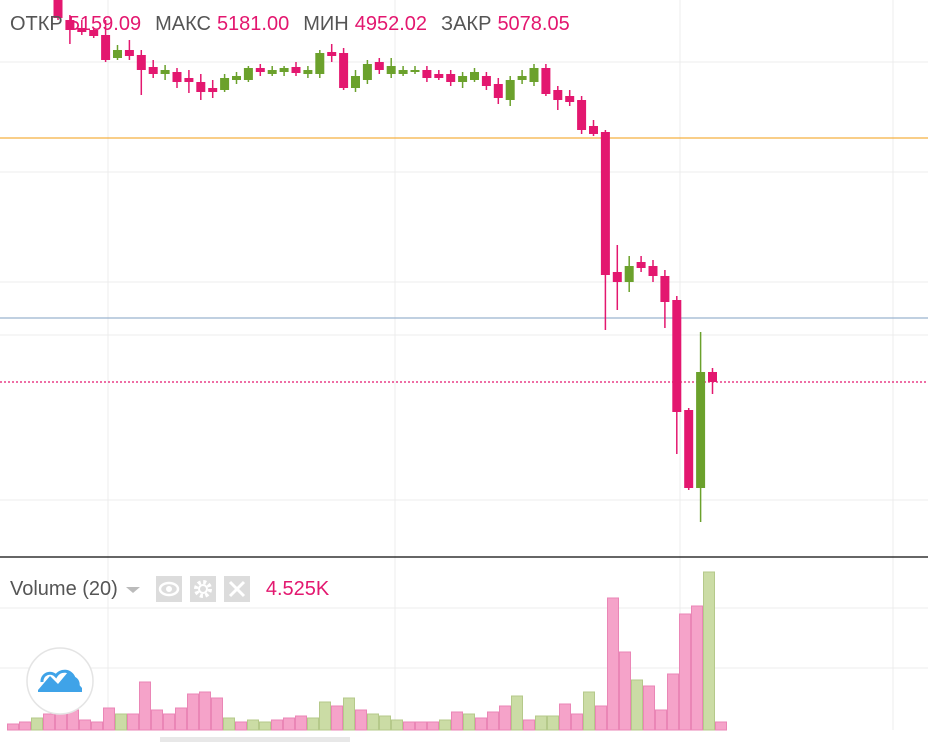 This screenshot has width=928, height=742. Describe the element at coordinates (183, 24) in the screenshot. I see `legend-label: МАКС` at that location.